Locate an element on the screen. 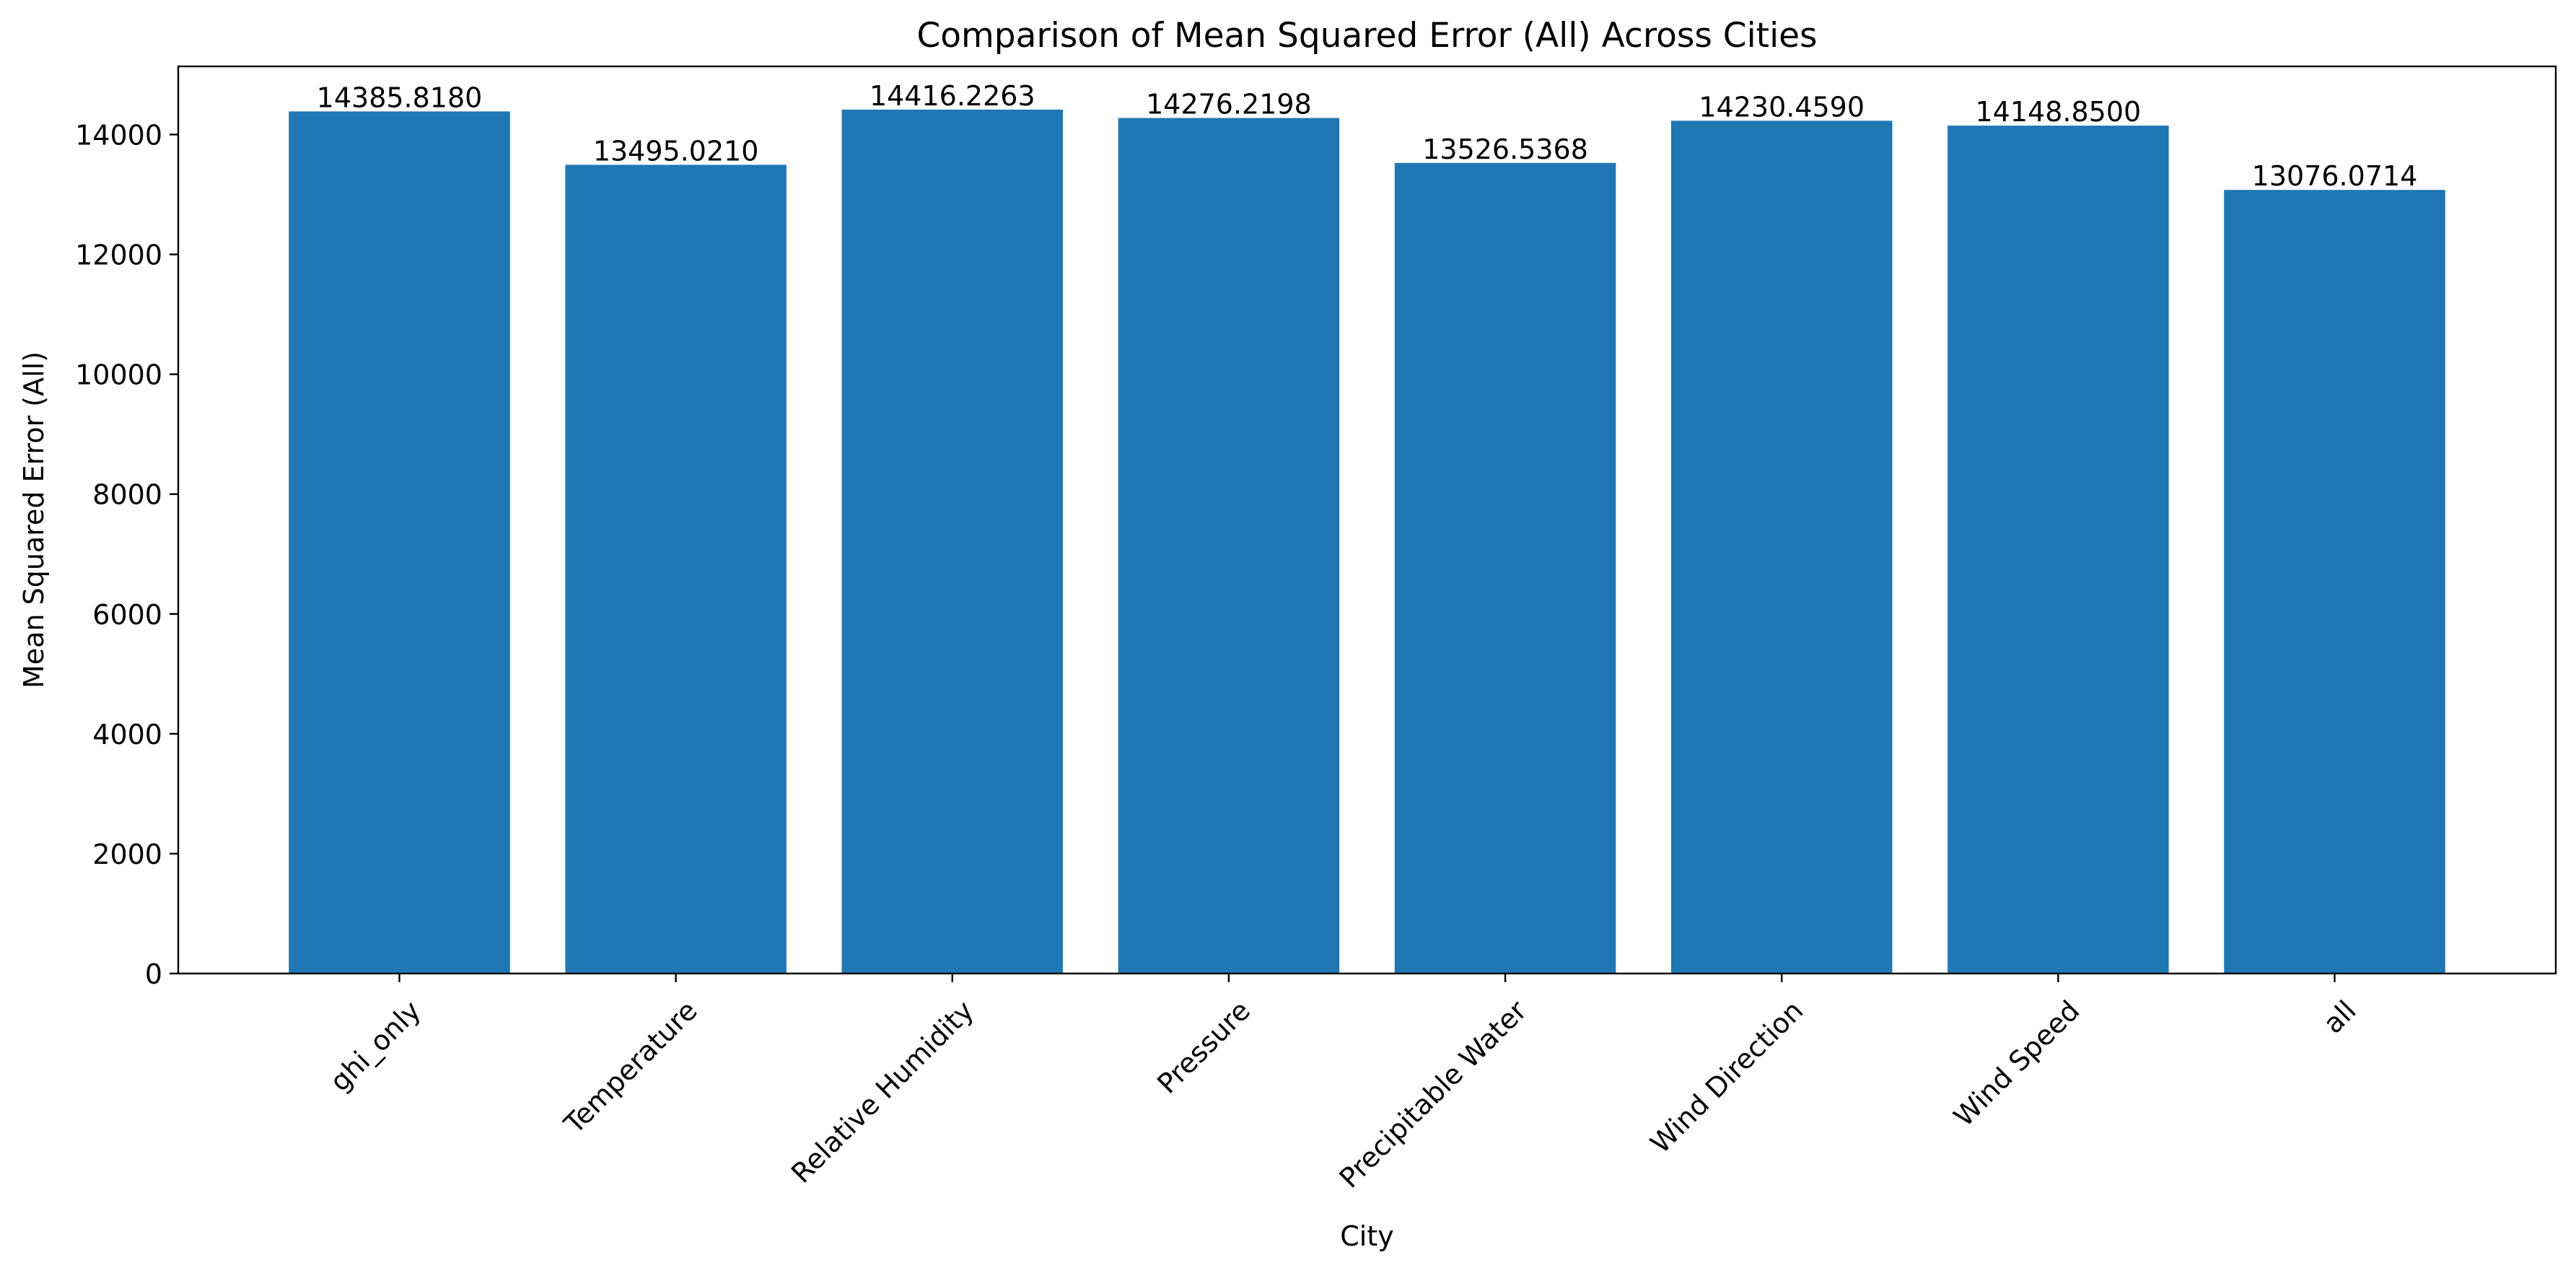  data-label: 14276.2198 is located at coordinates (1229, 105).